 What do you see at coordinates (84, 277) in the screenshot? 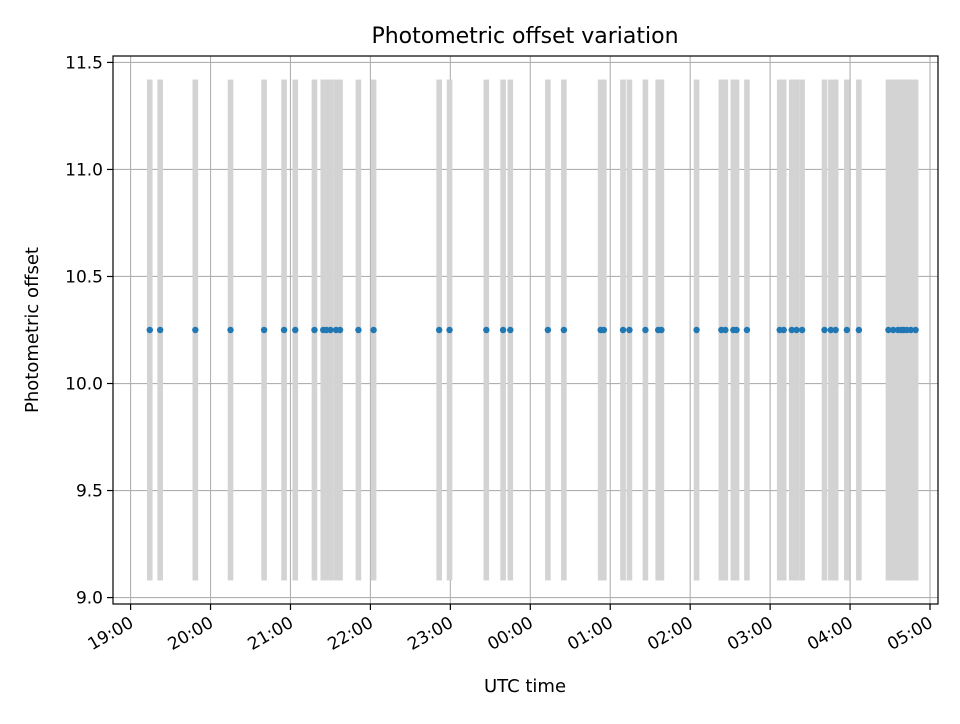
I see `y-tick-label: 10.5` at bounding box center [84, 277].